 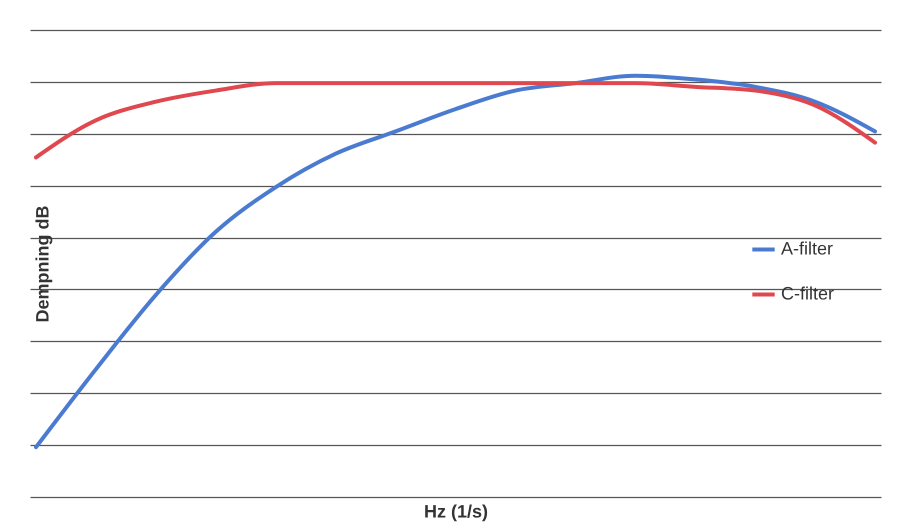 What do you see at coordinates (42, 264) in the screenshot?
I see `y-axis-title: Dempning dB` at bounding box center [42, 264].